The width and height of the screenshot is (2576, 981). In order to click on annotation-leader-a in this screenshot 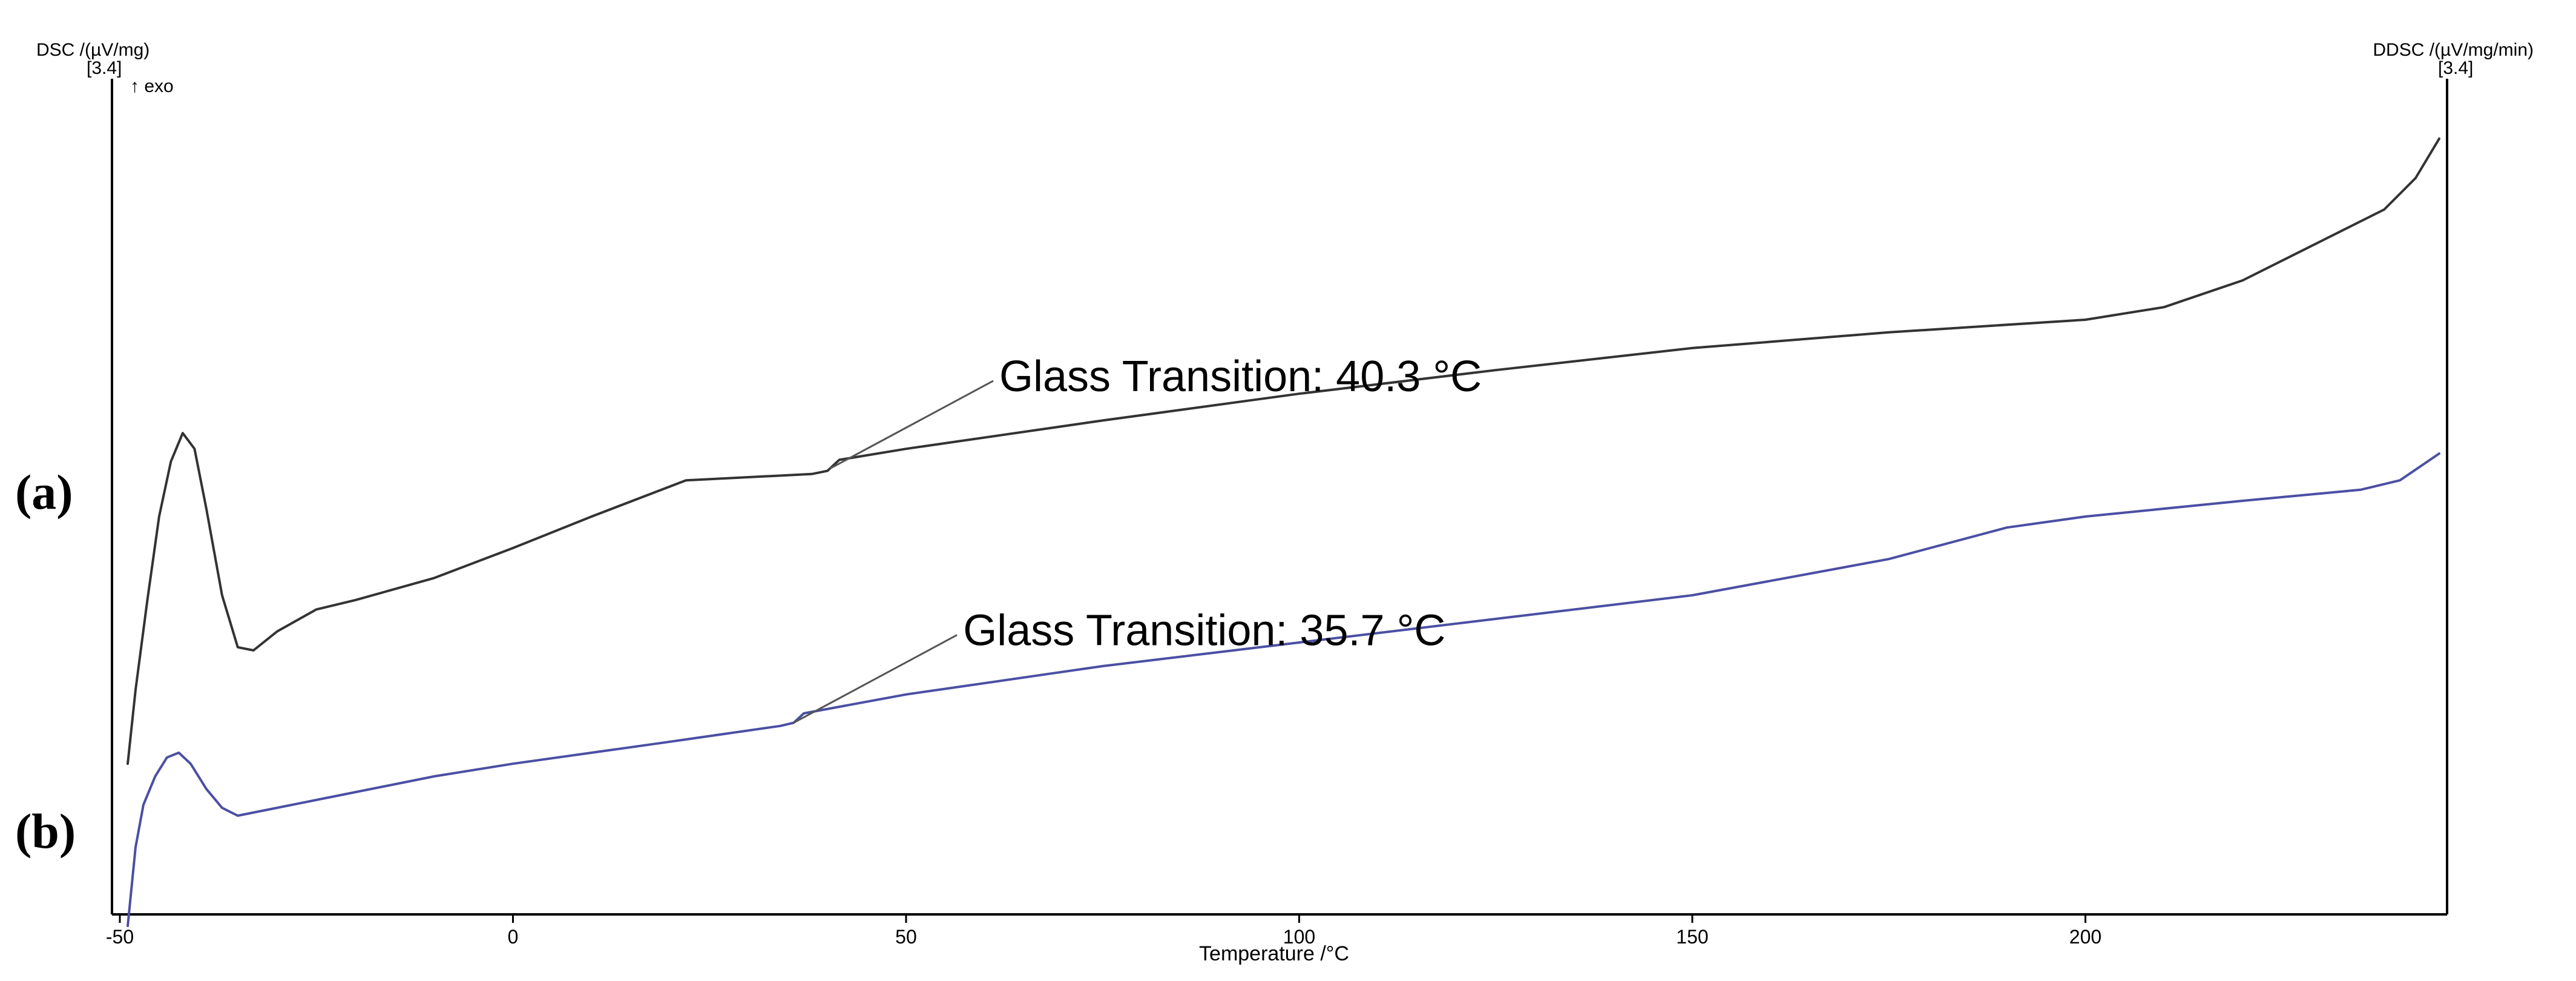, I will do `click(911, 425)`.